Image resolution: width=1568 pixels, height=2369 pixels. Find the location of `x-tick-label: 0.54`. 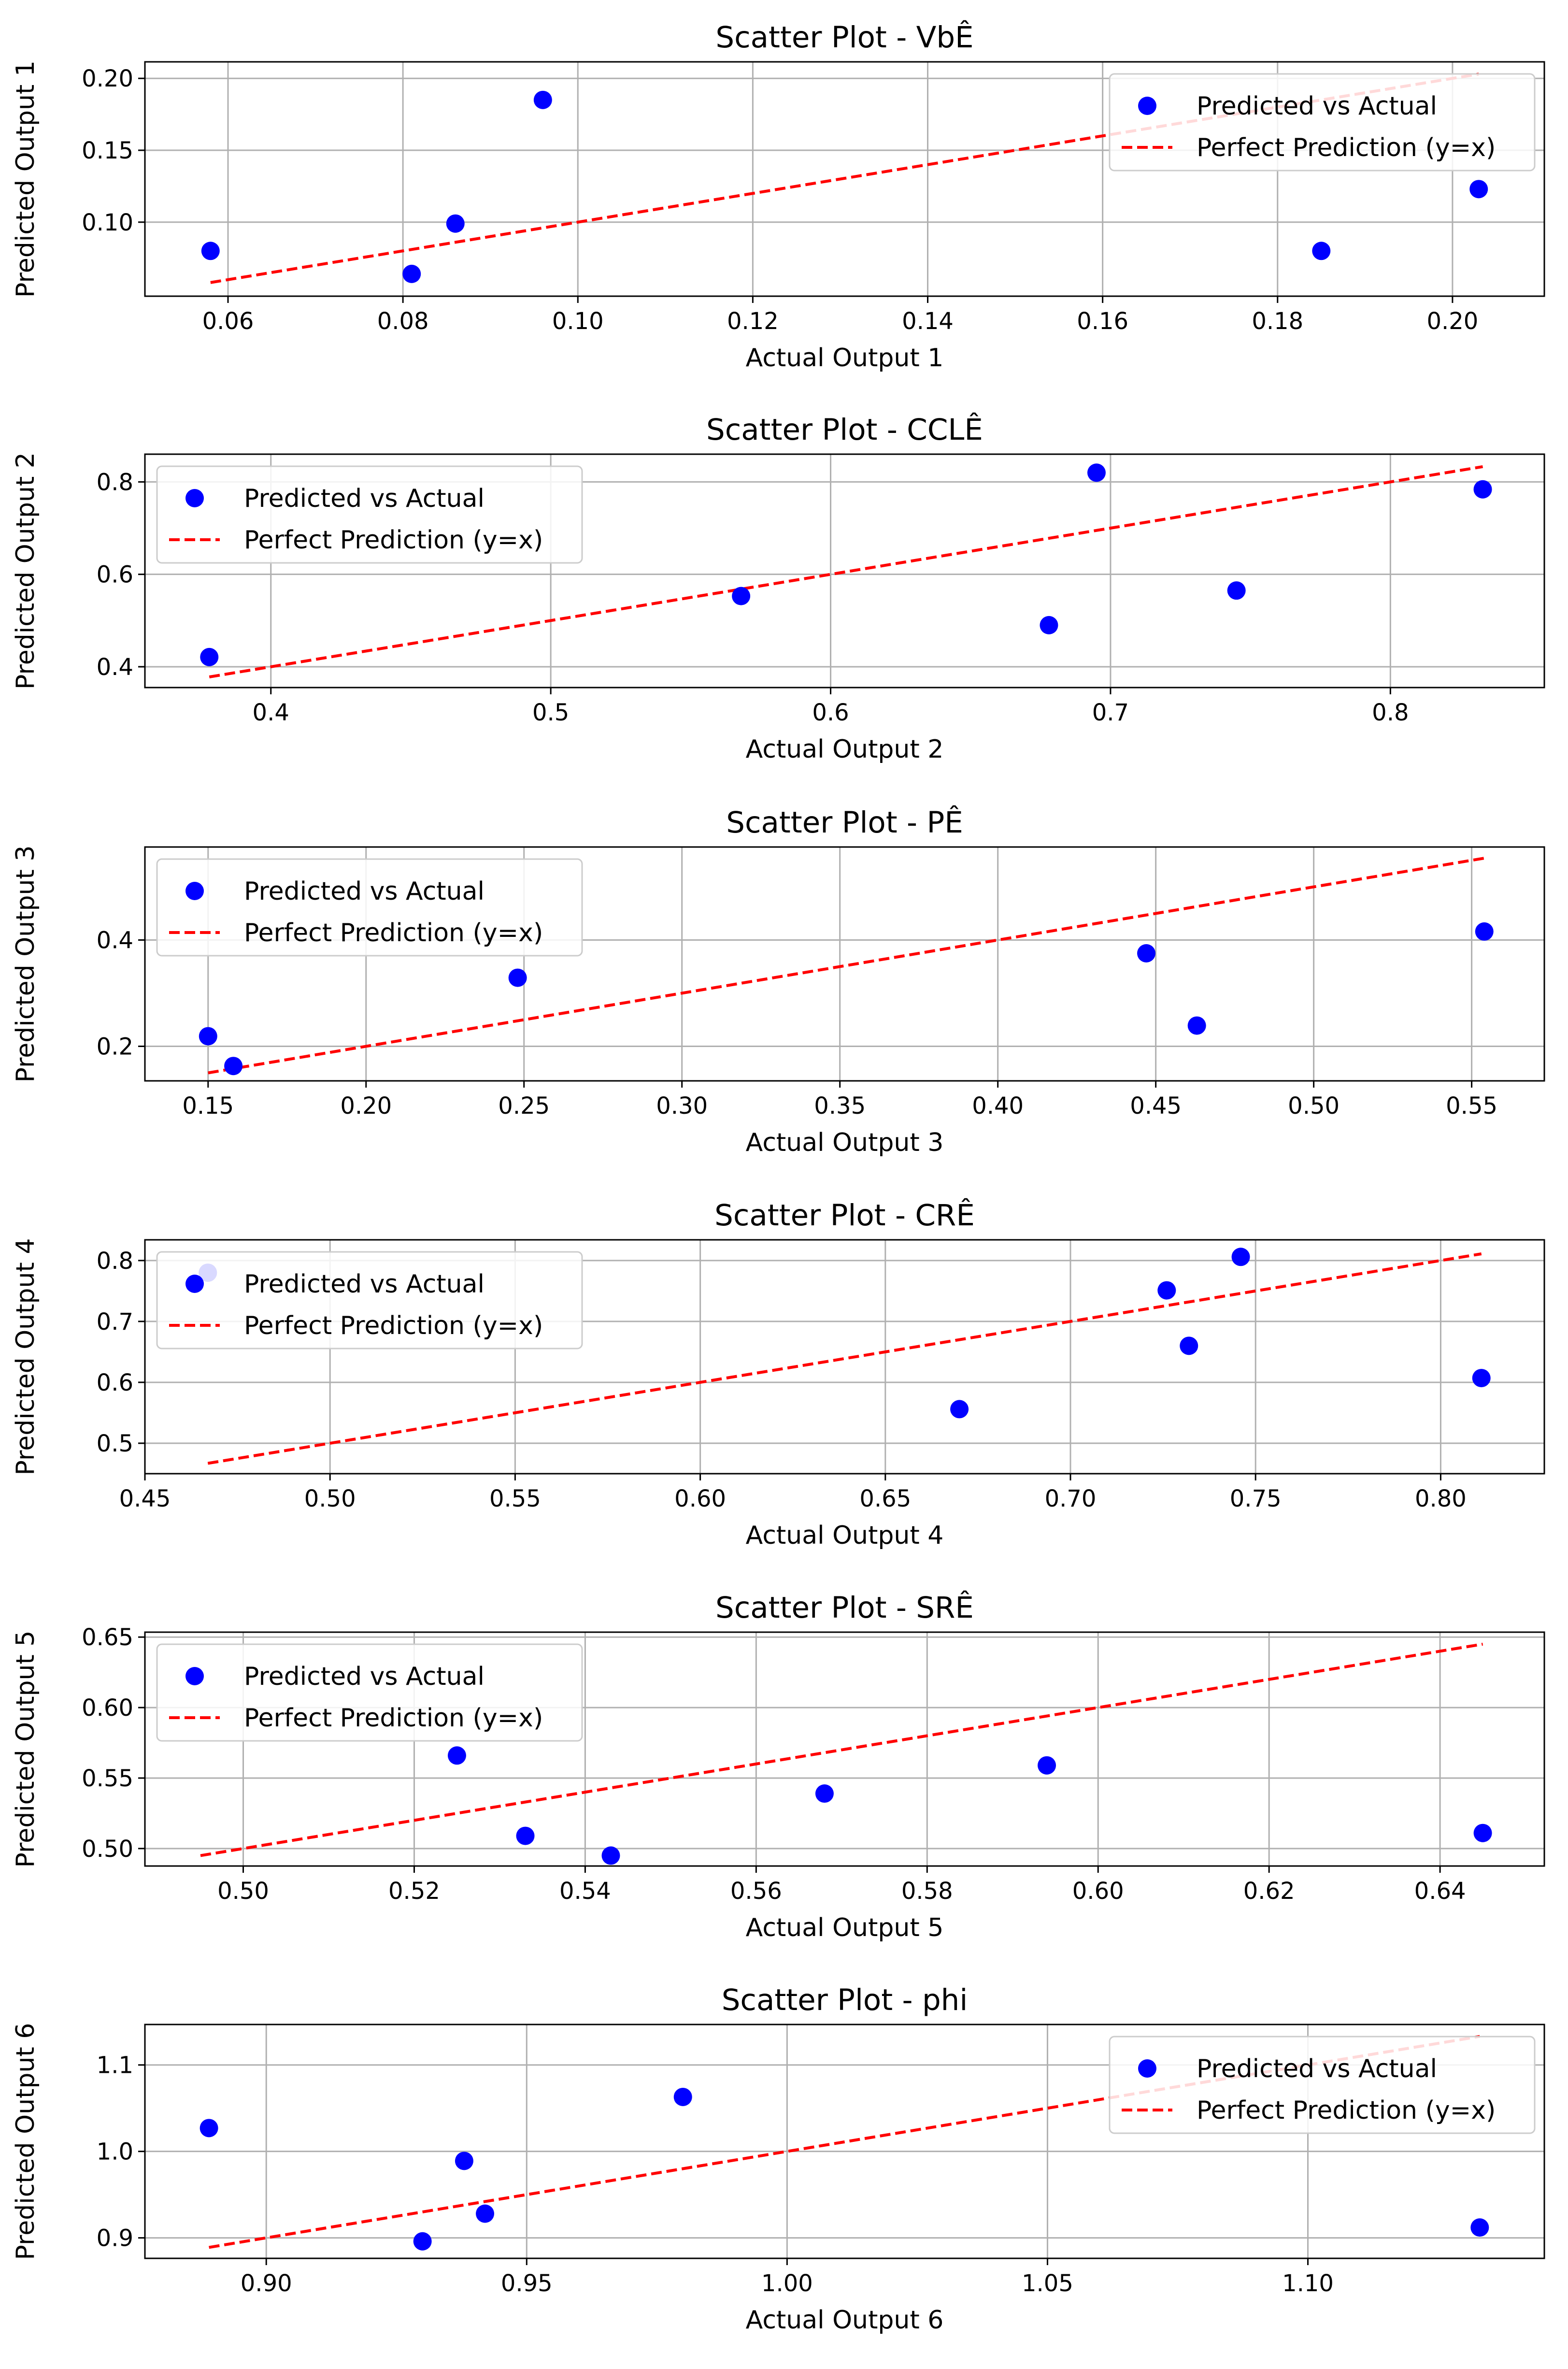

x-tick-label: 0.54 is located at coordinates (585, 1891).